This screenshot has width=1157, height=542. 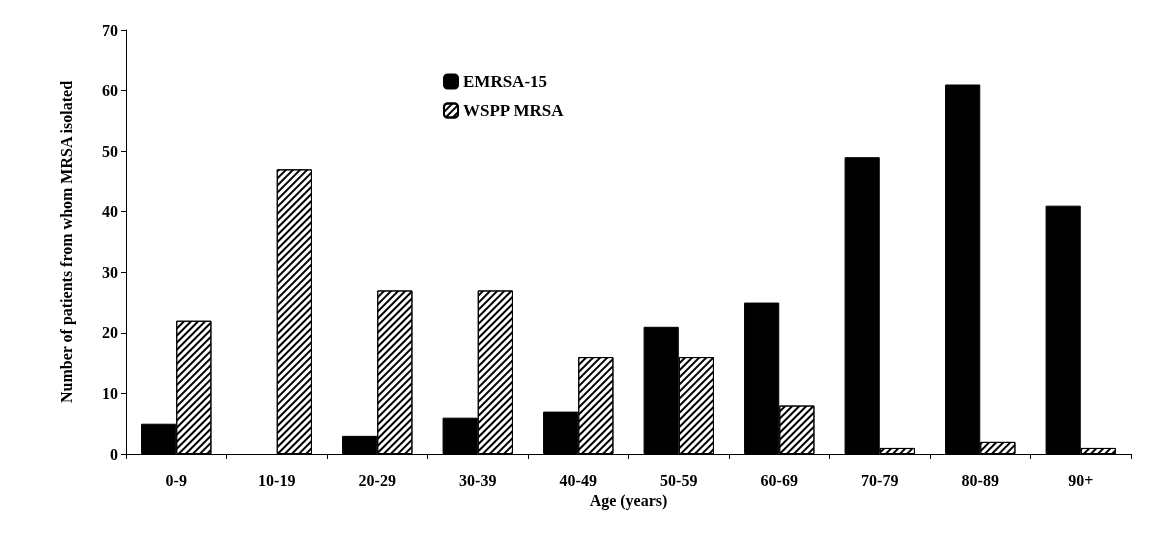 I want to click on x-tick-label: 20-29, so click(x=377, y=480).